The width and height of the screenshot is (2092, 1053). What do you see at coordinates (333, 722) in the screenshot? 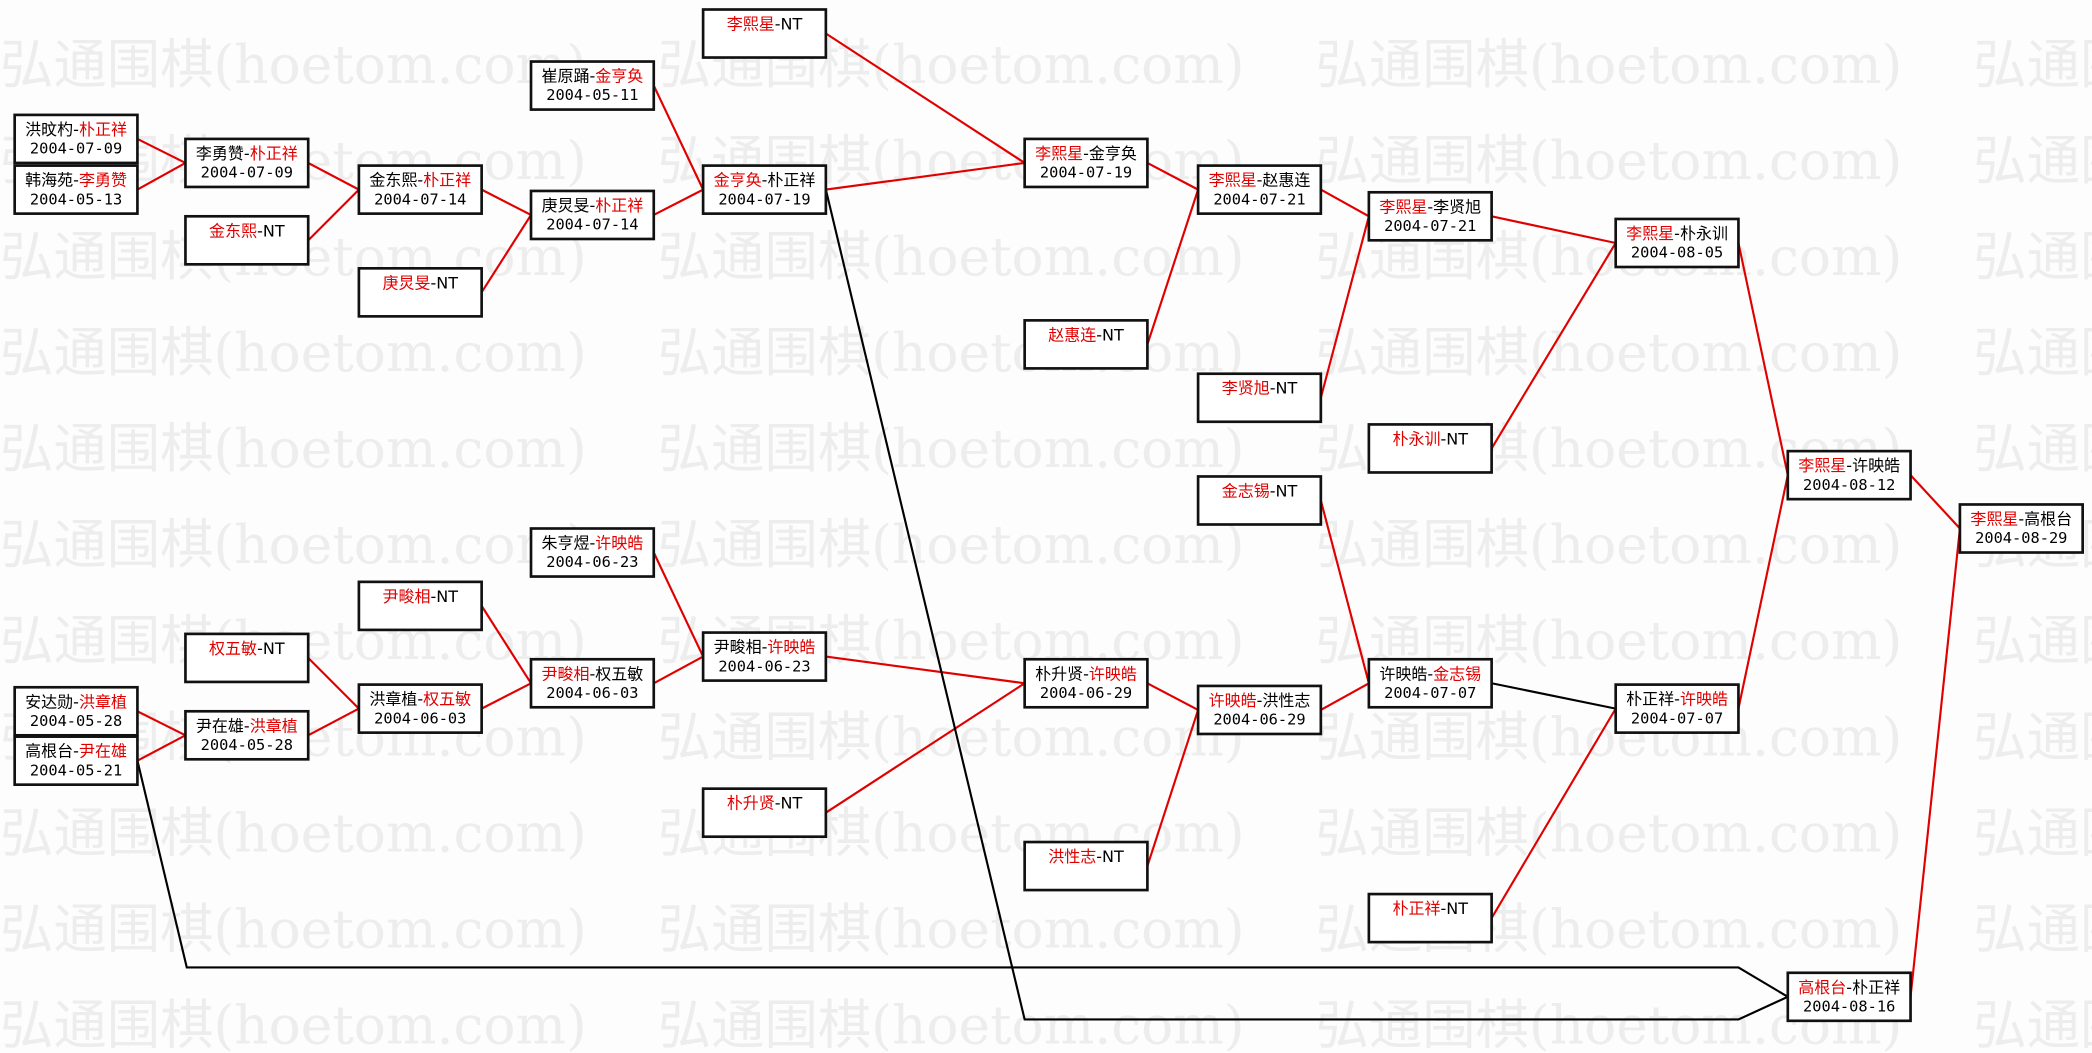
I see `advance-line-B4-C4` at bounding box center [333, 722].